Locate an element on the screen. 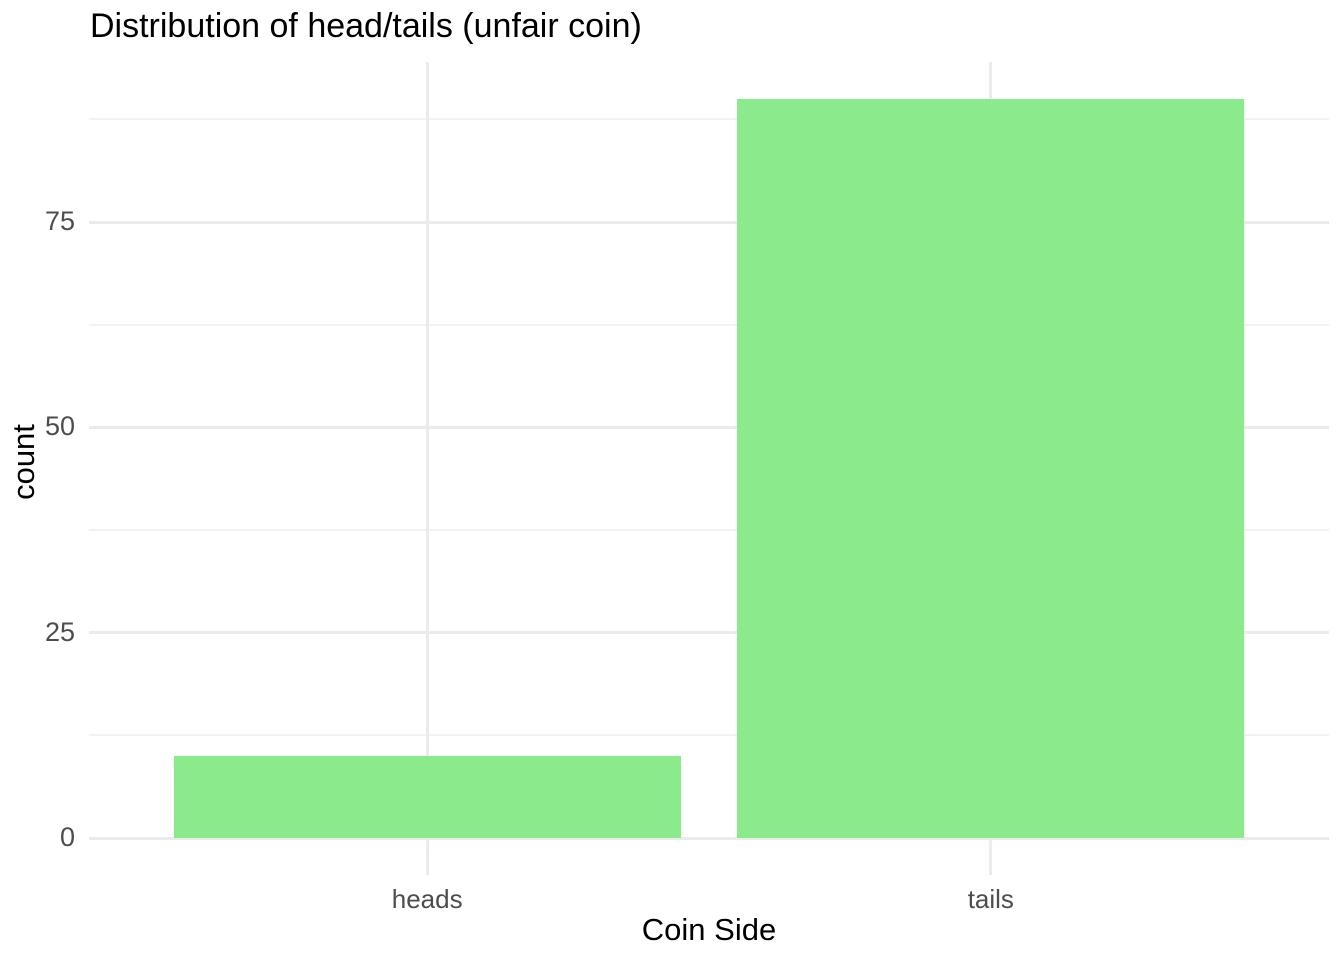 The image size is (1344, 960). x-axis-title: Coin Side is located at coordinates (709, 929).